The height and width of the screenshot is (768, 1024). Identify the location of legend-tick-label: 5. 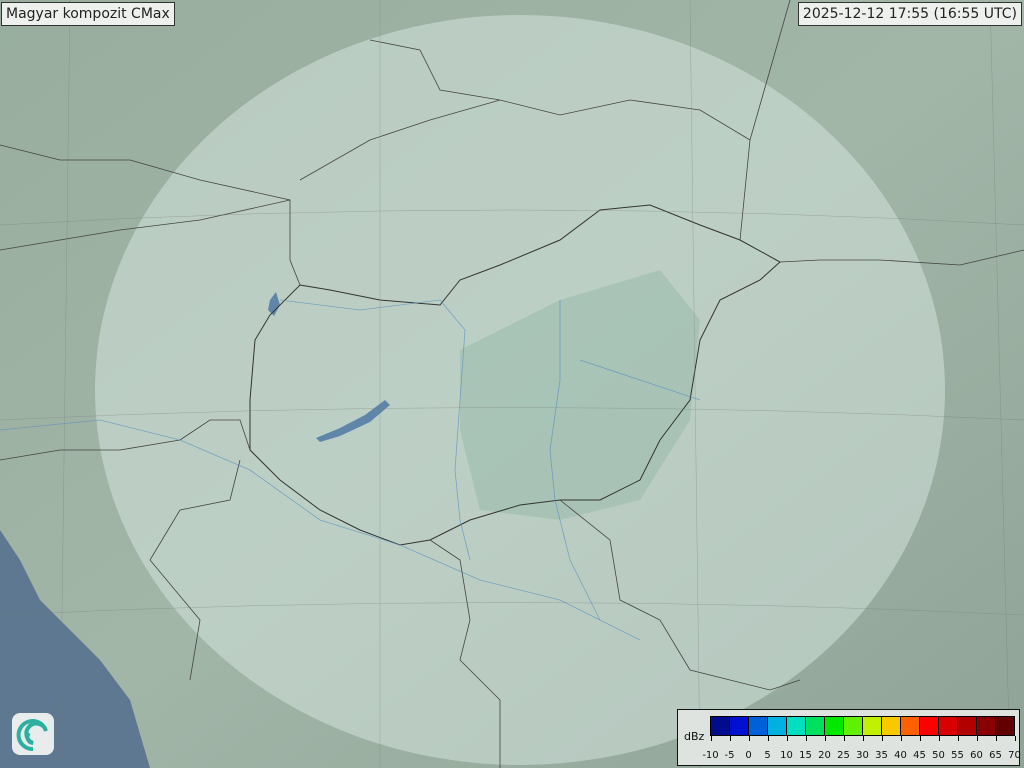
(767, 755).